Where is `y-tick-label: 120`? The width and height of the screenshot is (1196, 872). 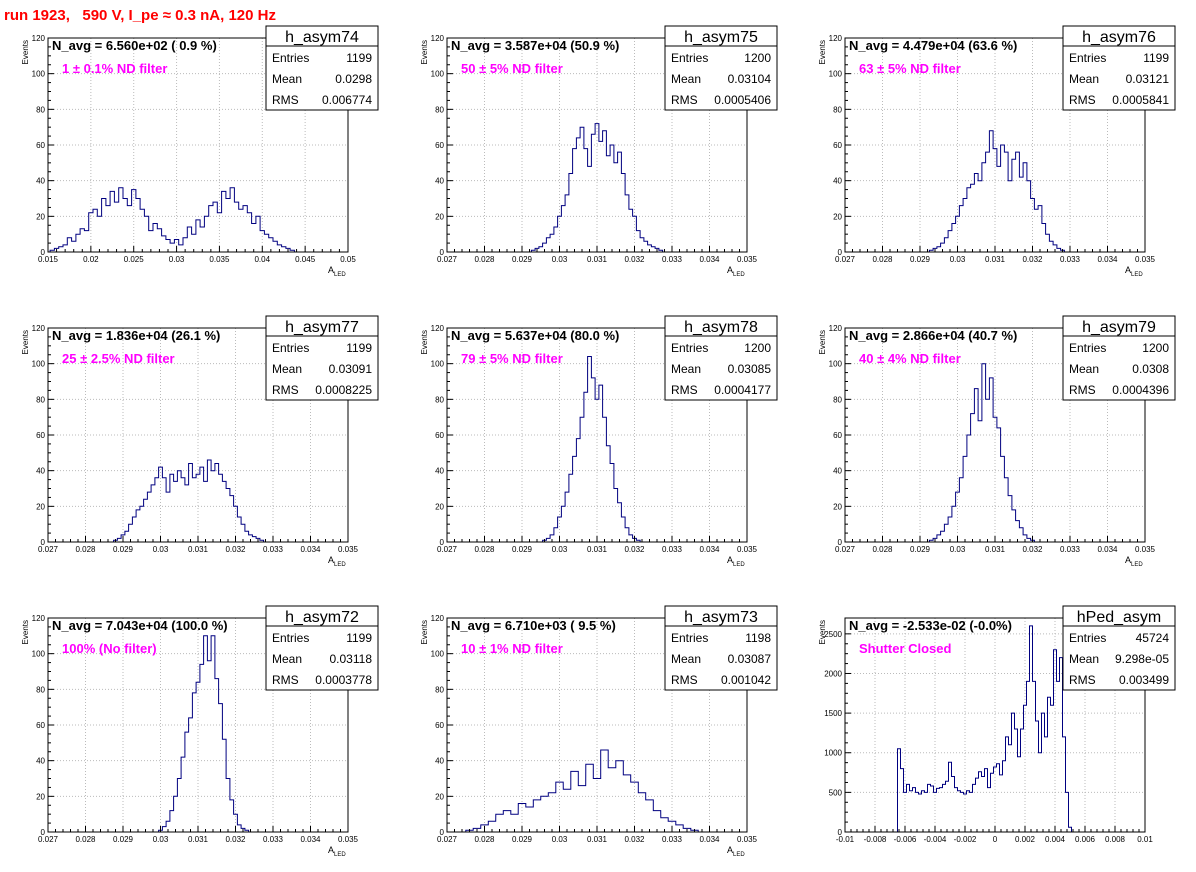
y-tick-label: 120 is located at coordinates (836, 38).